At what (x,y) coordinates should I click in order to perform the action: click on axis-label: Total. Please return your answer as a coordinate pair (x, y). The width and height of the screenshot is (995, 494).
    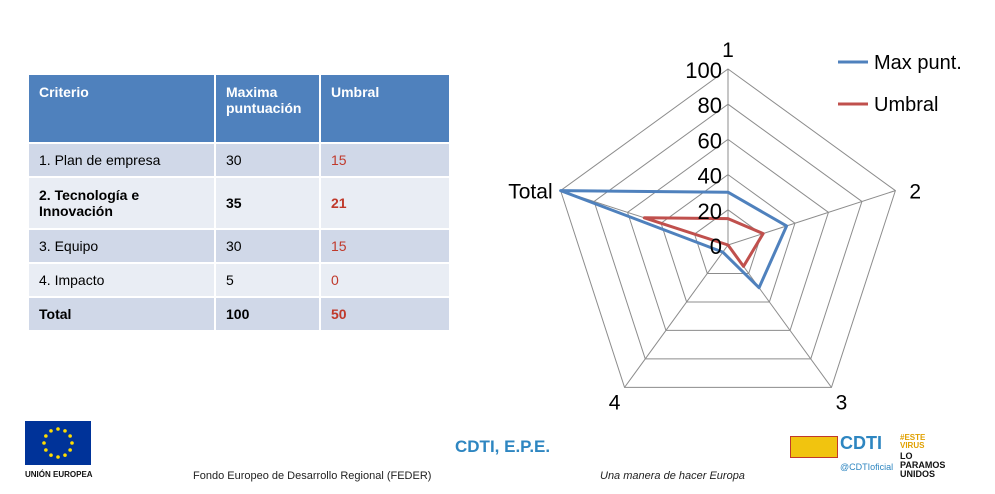
    Looking at the image, I should click on (530, 192).